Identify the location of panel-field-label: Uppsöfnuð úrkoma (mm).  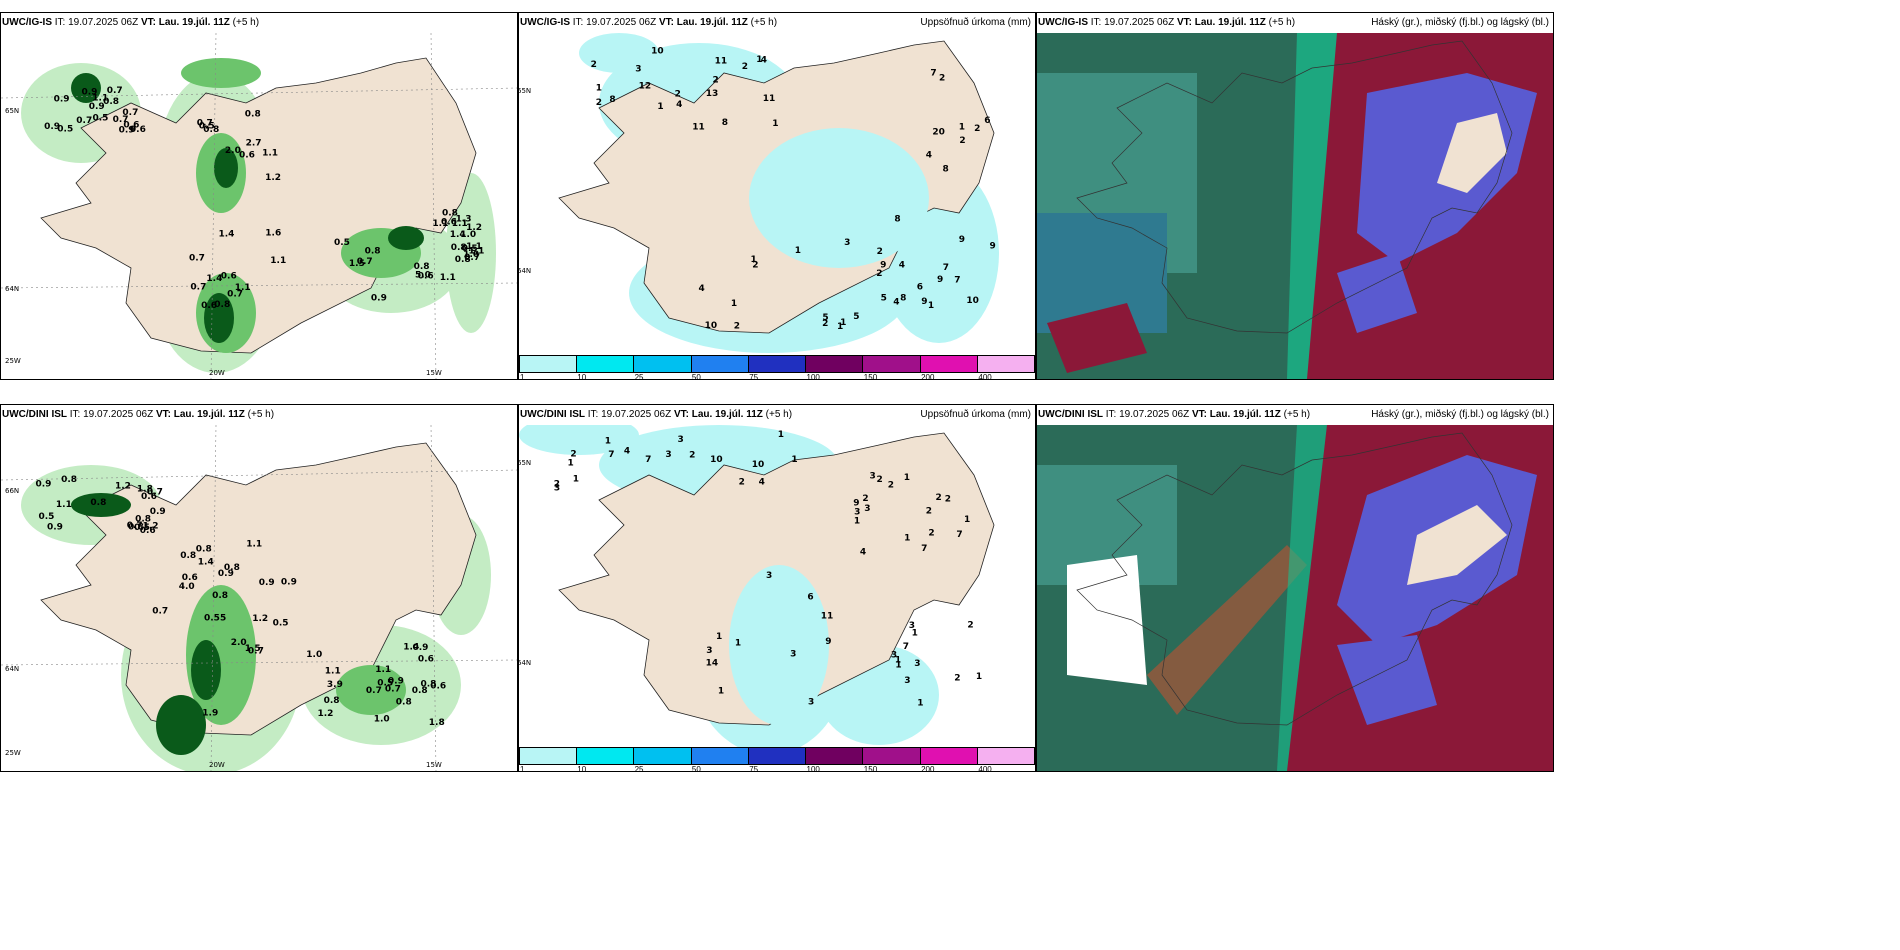
(975, 414).